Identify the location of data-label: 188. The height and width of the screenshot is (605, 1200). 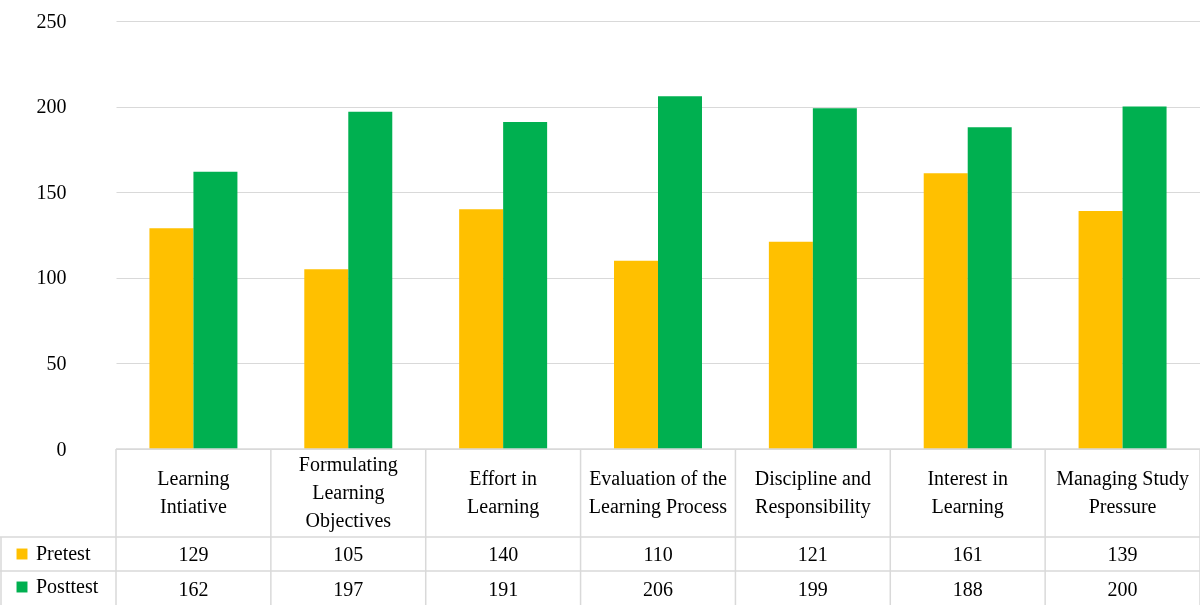
(967, 589).